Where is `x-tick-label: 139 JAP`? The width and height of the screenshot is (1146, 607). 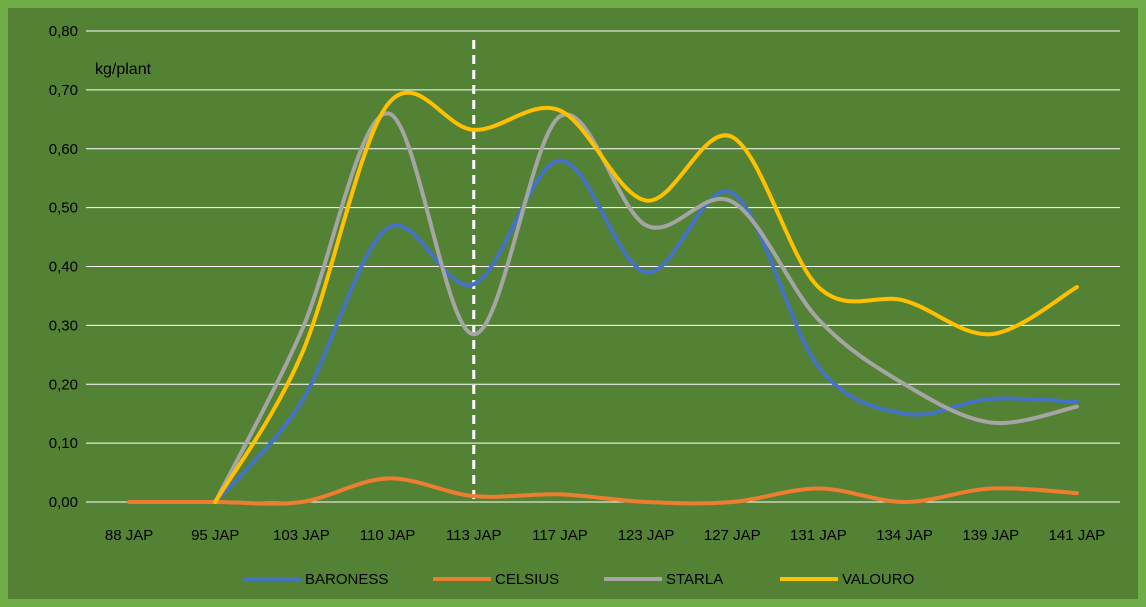 x-tick-label: 139 JAP is located at coordinates (990, 535).